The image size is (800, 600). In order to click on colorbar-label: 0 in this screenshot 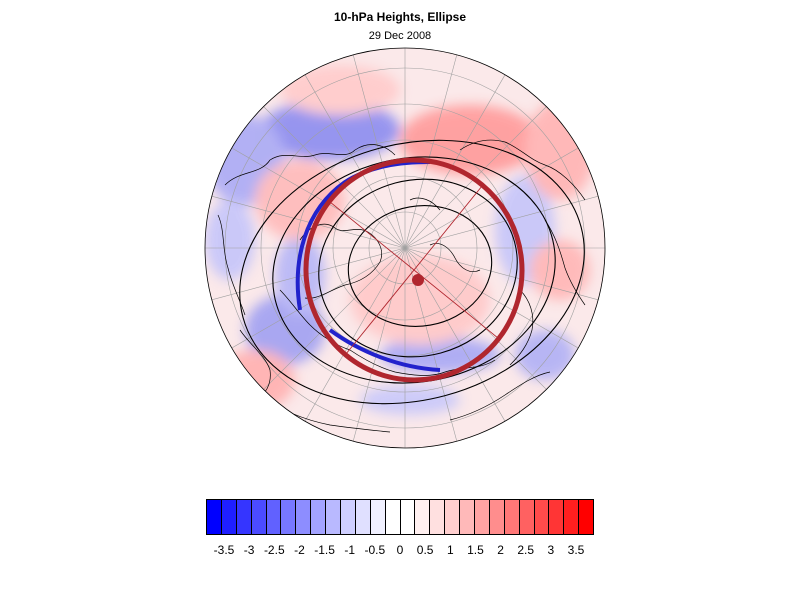, I will do `click(400, 550)`.